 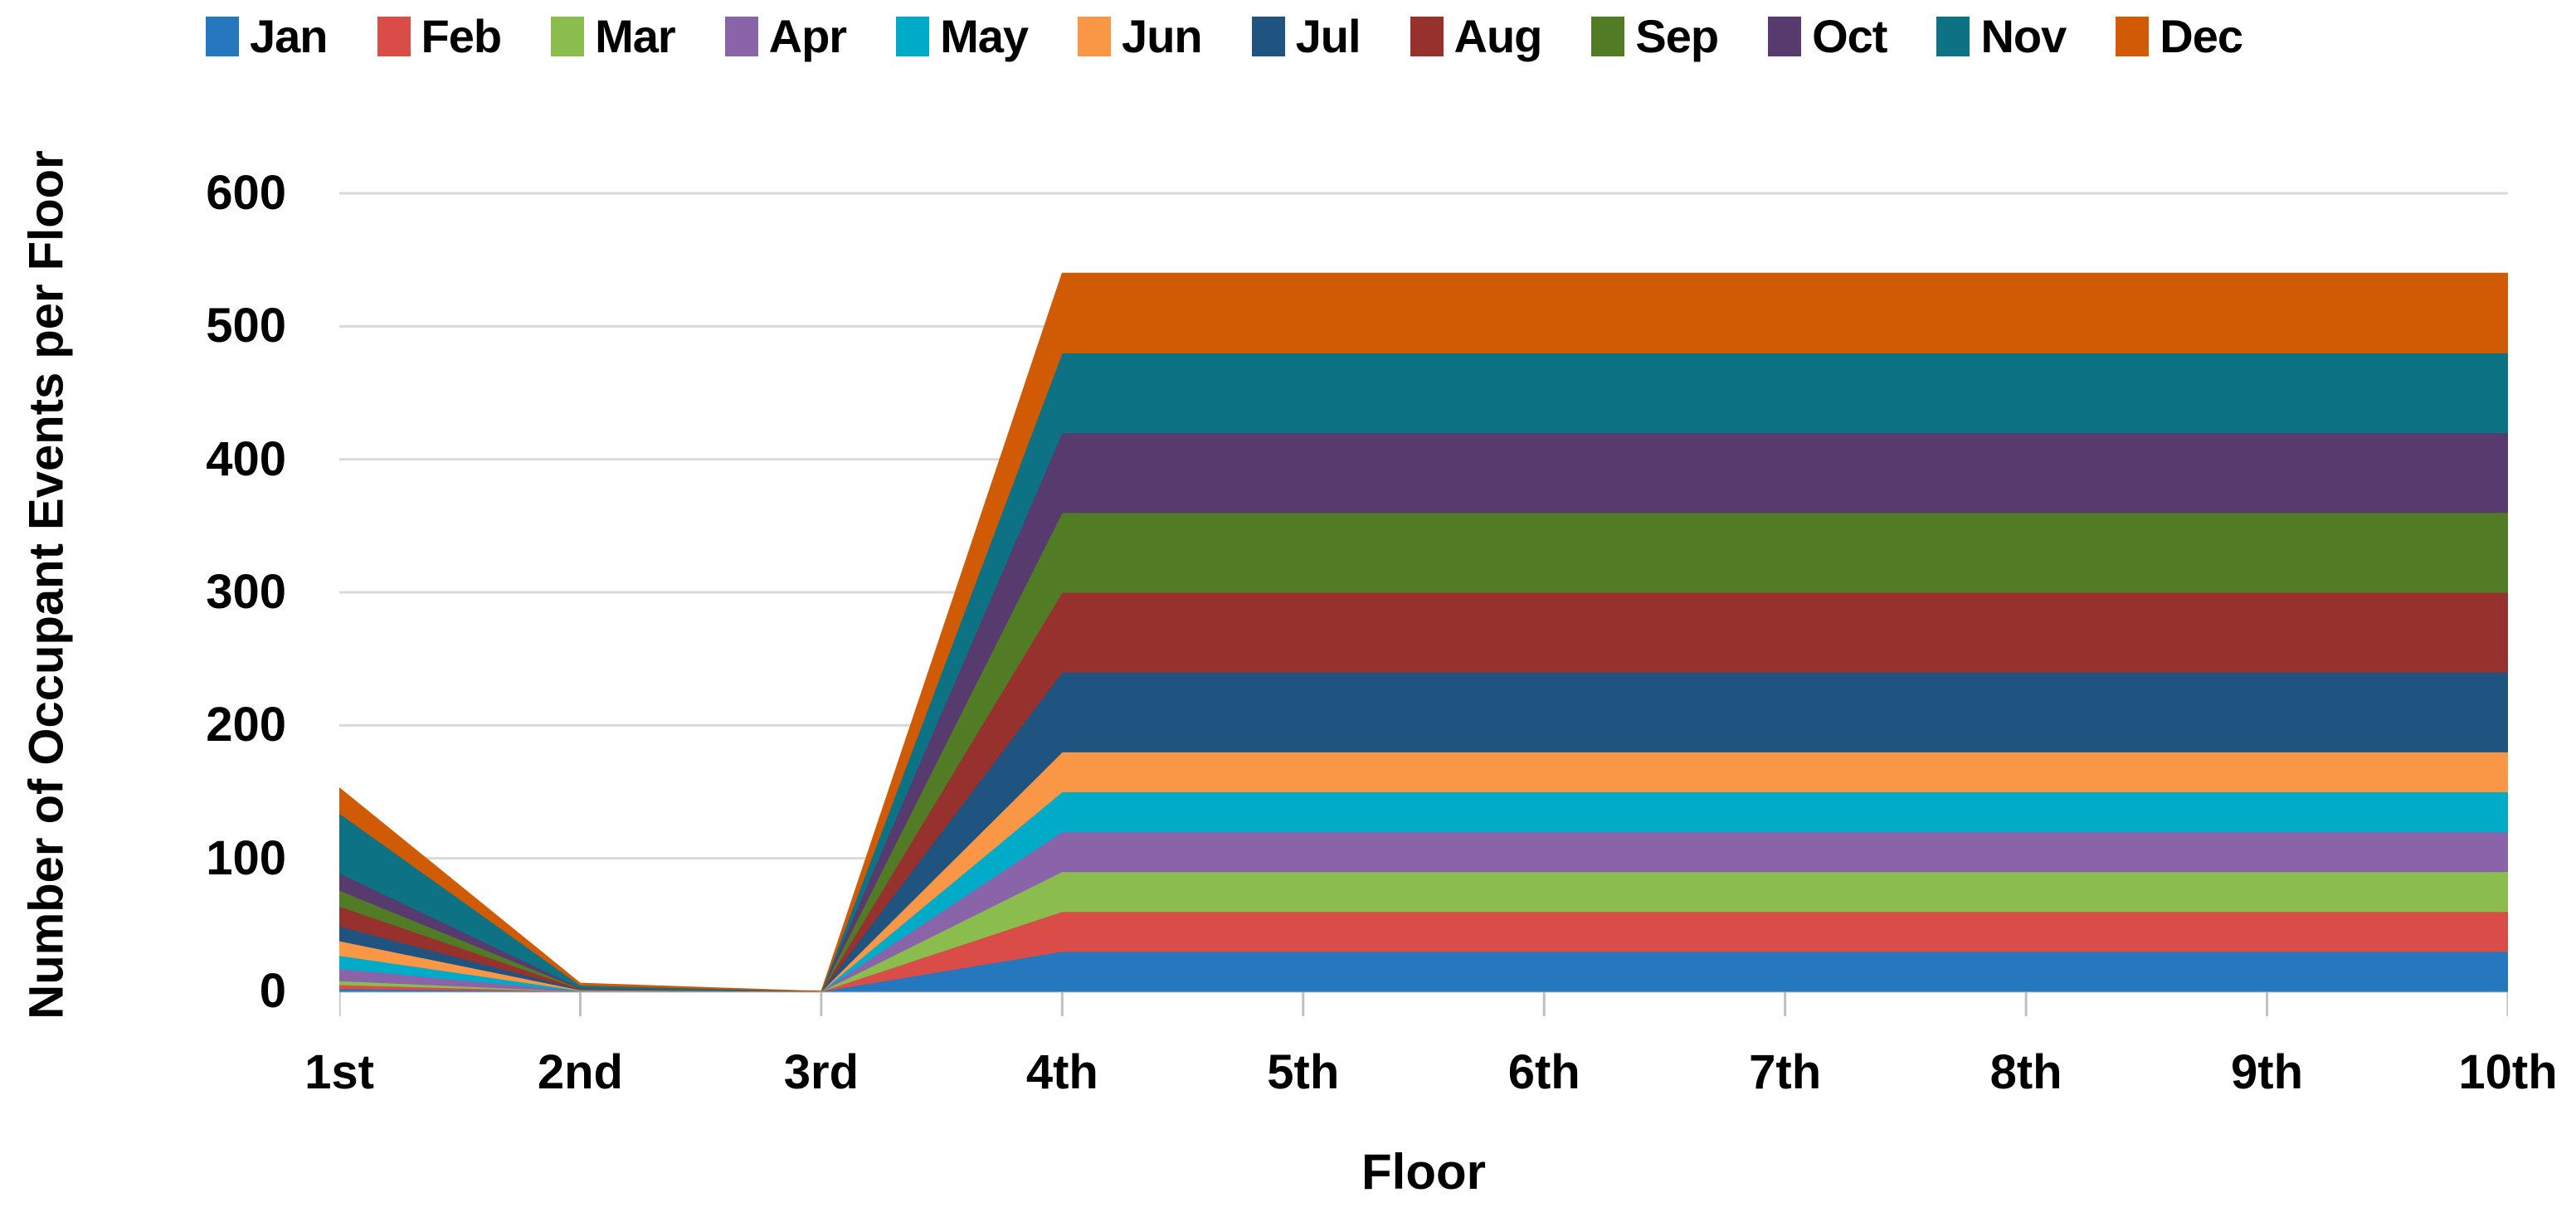 What do you see at coordinates (246, 193) in the screenshot?
I see `y-tick-label-600: 600` at bounding box center [246, 193].